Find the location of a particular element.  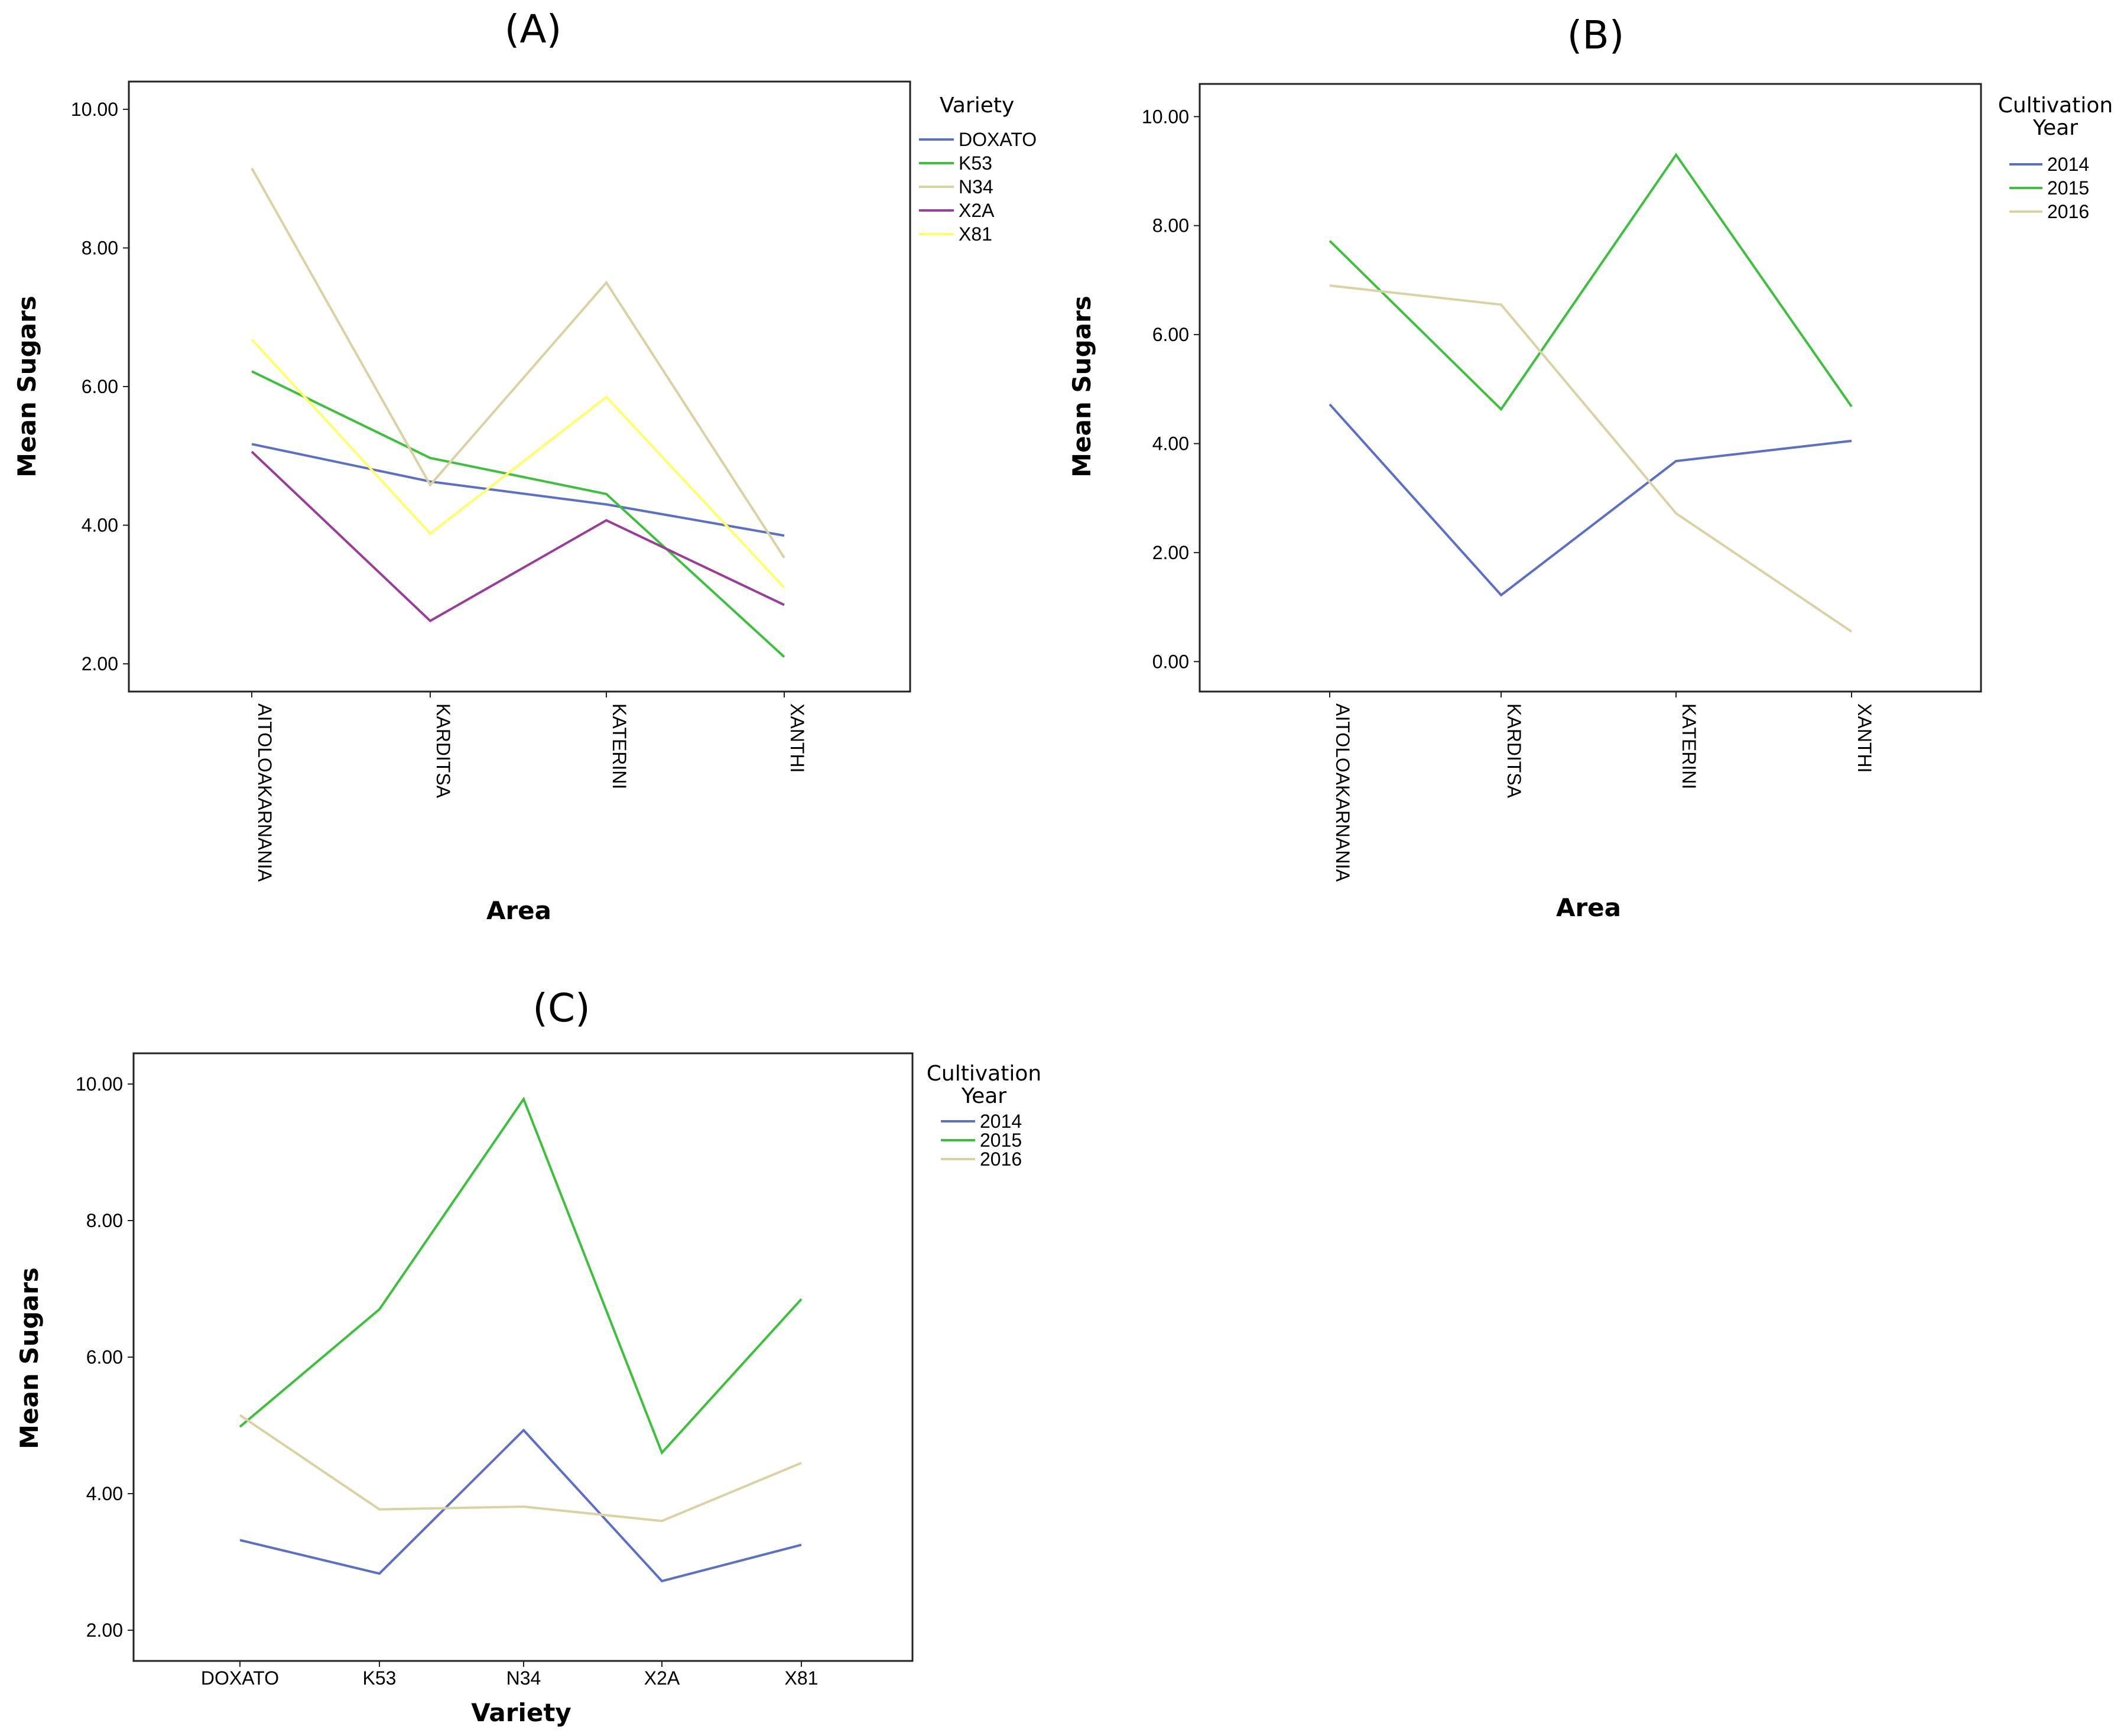

x-tick-label: N34 is located at coordinates (523, 1678).